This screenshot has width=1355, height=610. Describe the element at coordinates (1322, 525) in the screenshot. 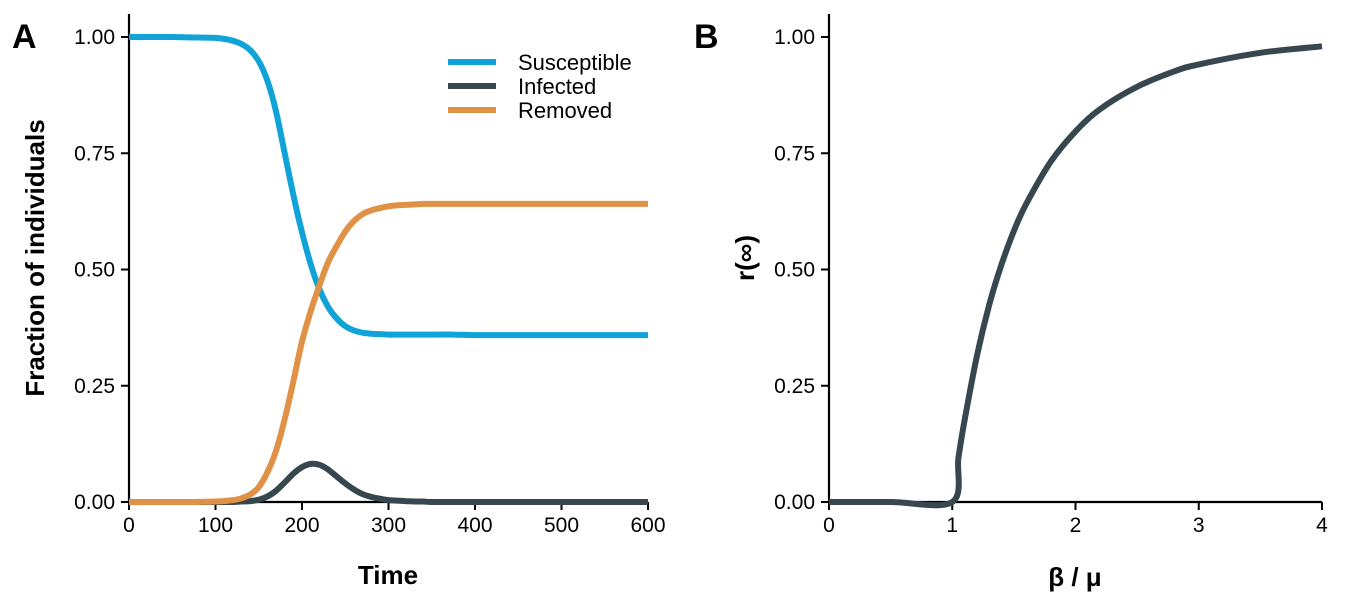

I see `panel-b-x-tick-label: 4` at that location.